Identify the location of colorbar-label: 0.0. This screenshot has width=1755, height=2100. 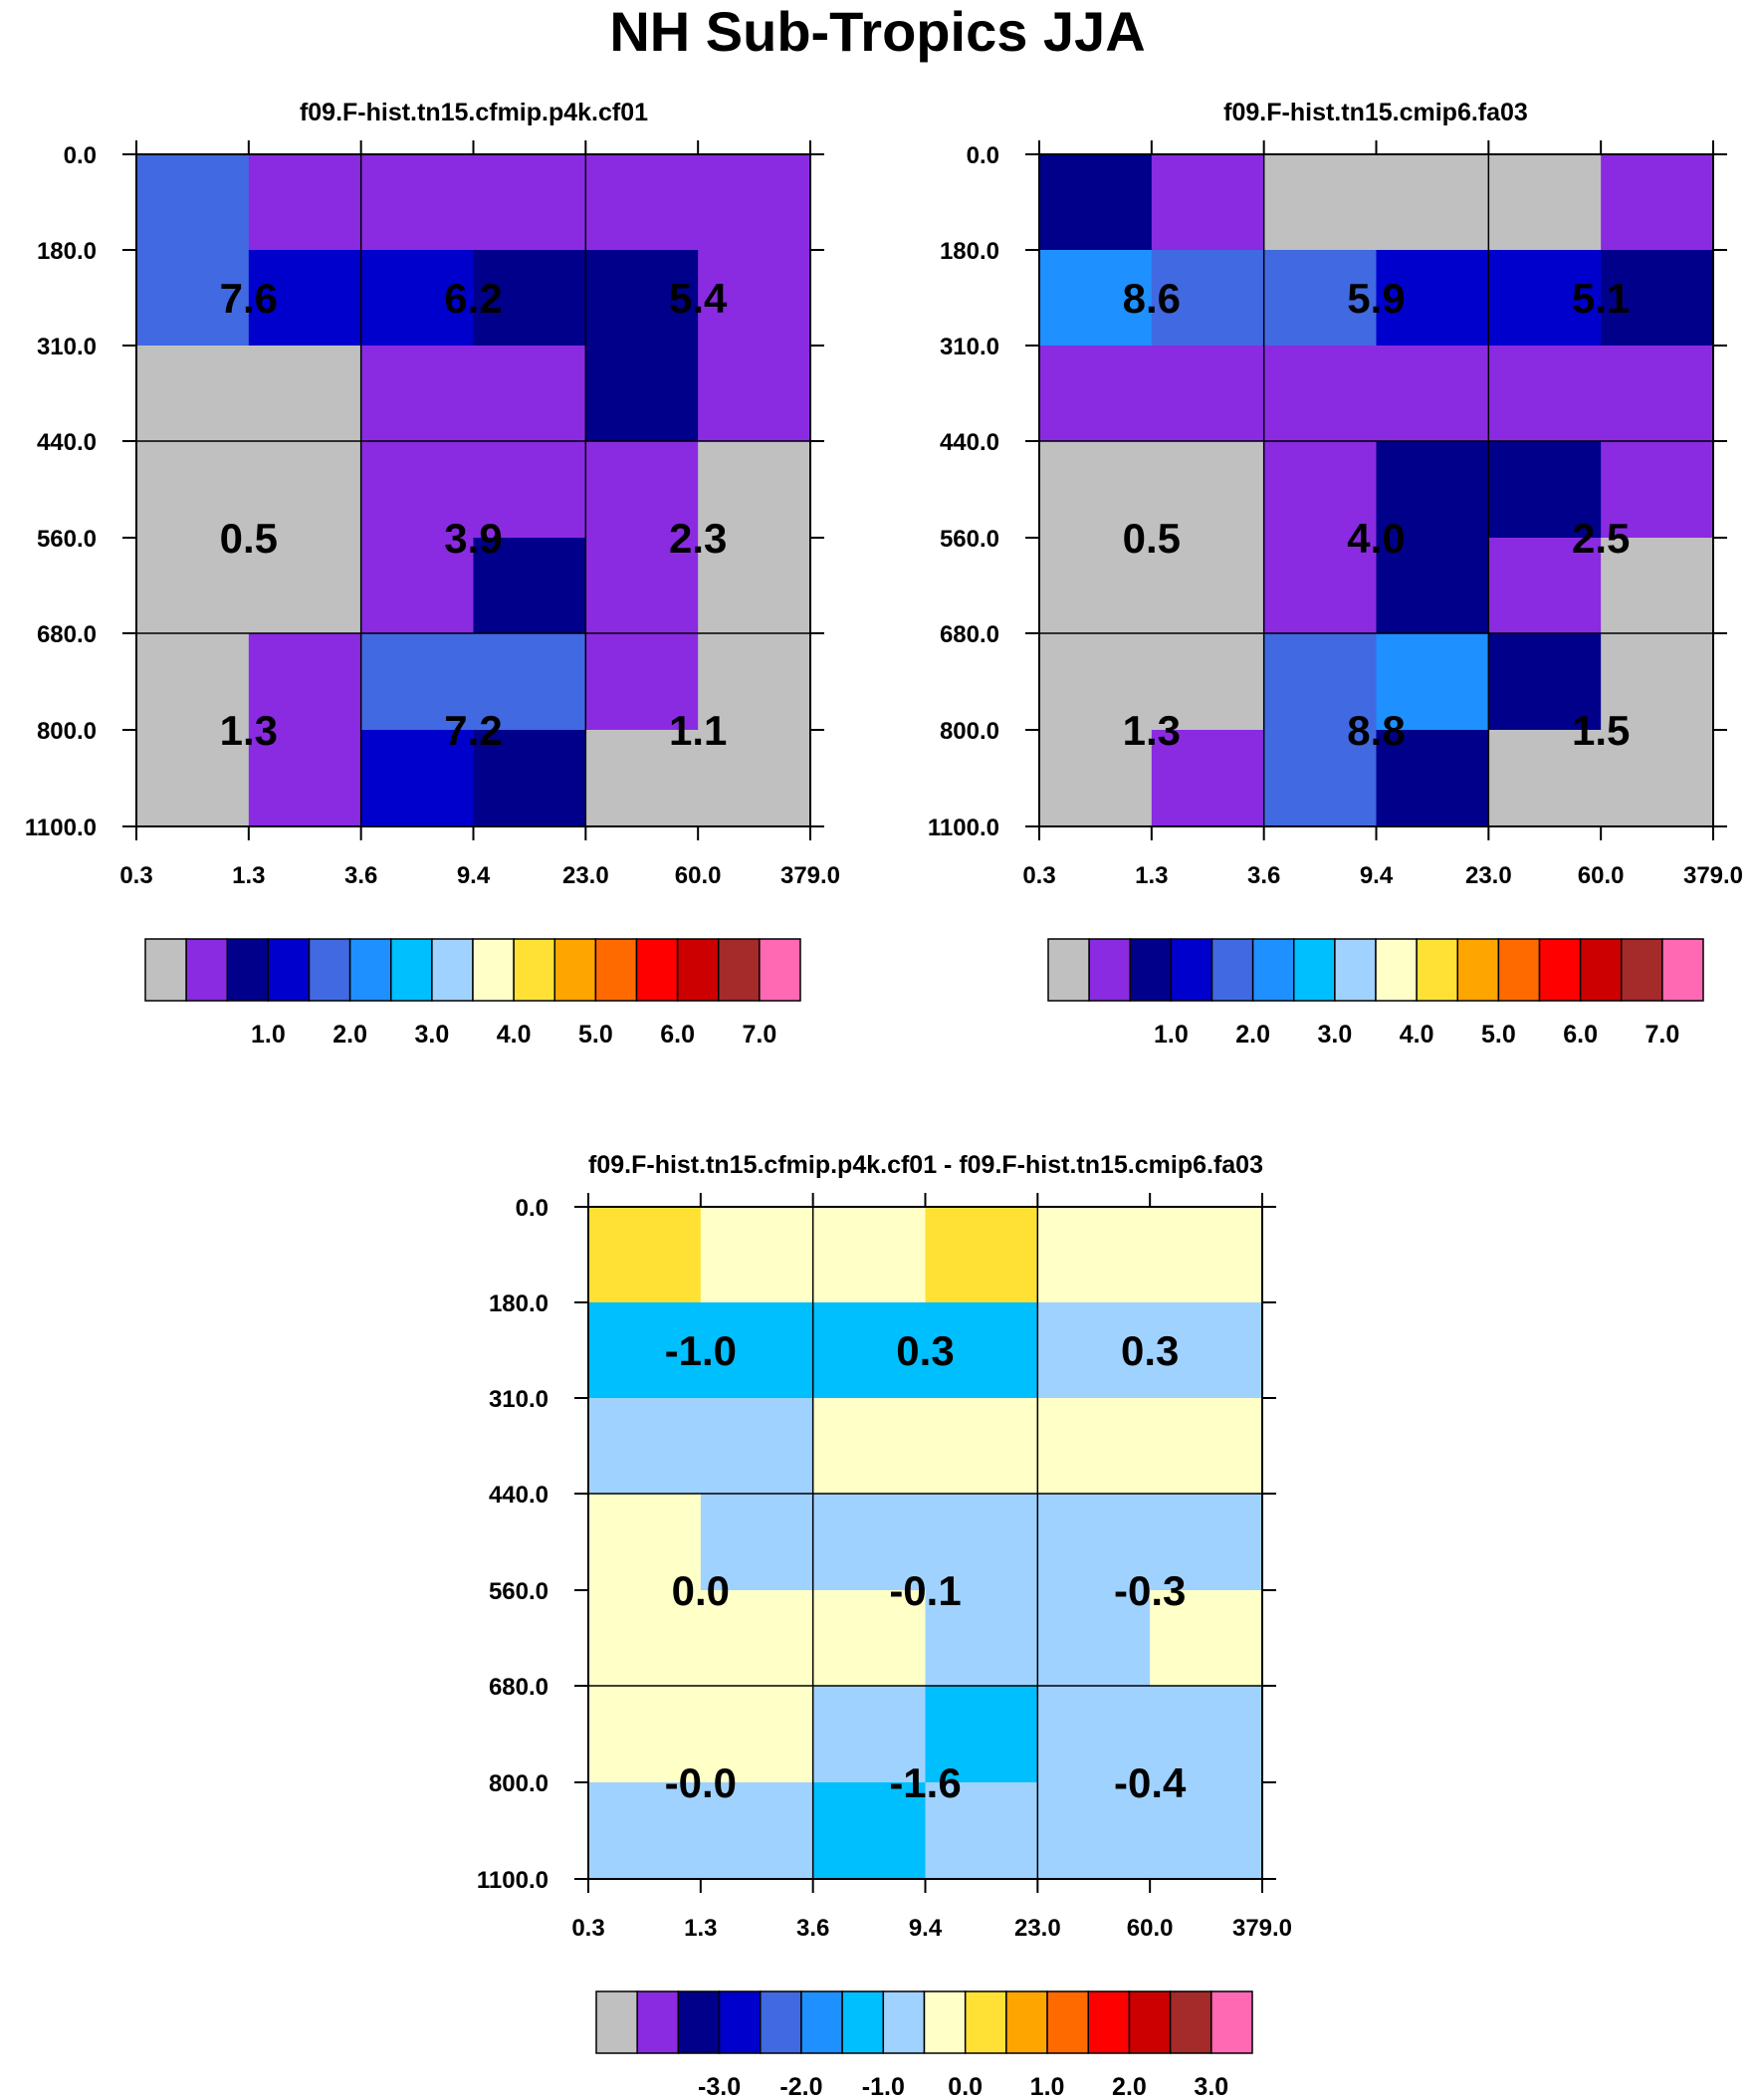
(965, 2086).